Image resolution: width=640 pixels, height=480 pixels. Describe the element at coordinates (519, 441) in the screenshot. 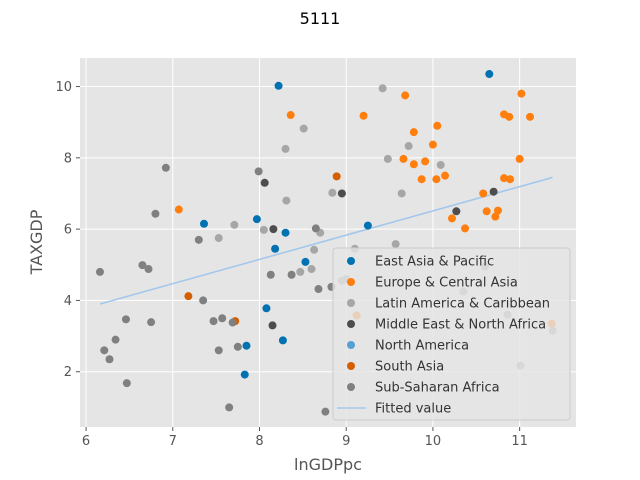

I see `x-tick-label: 11` at that location.